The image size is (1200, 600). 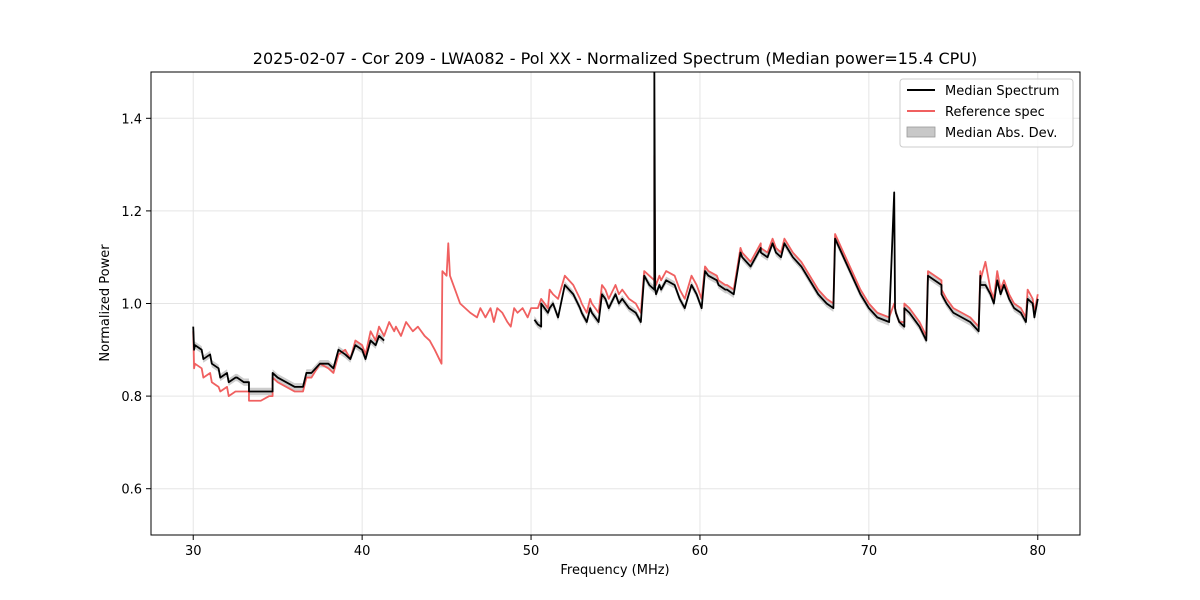 I want to click on legend-mad-label: Median Abs. Dev., so click(x=1001, y=133).